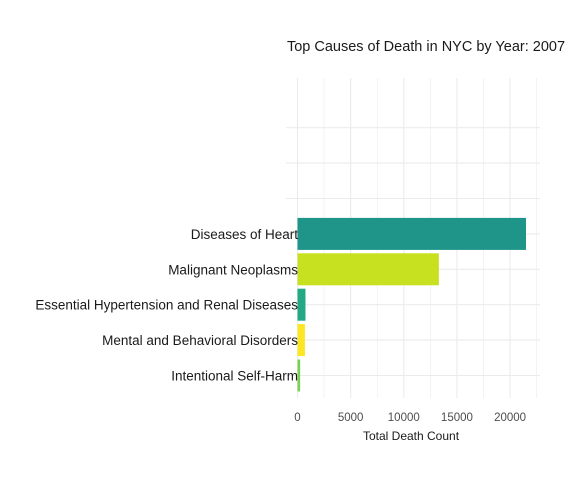 This screenshot has width=576, height=485. What do you see at coordinates (411, 304) in the screenshot?
I see `bars` at bounding box center [411, 304].